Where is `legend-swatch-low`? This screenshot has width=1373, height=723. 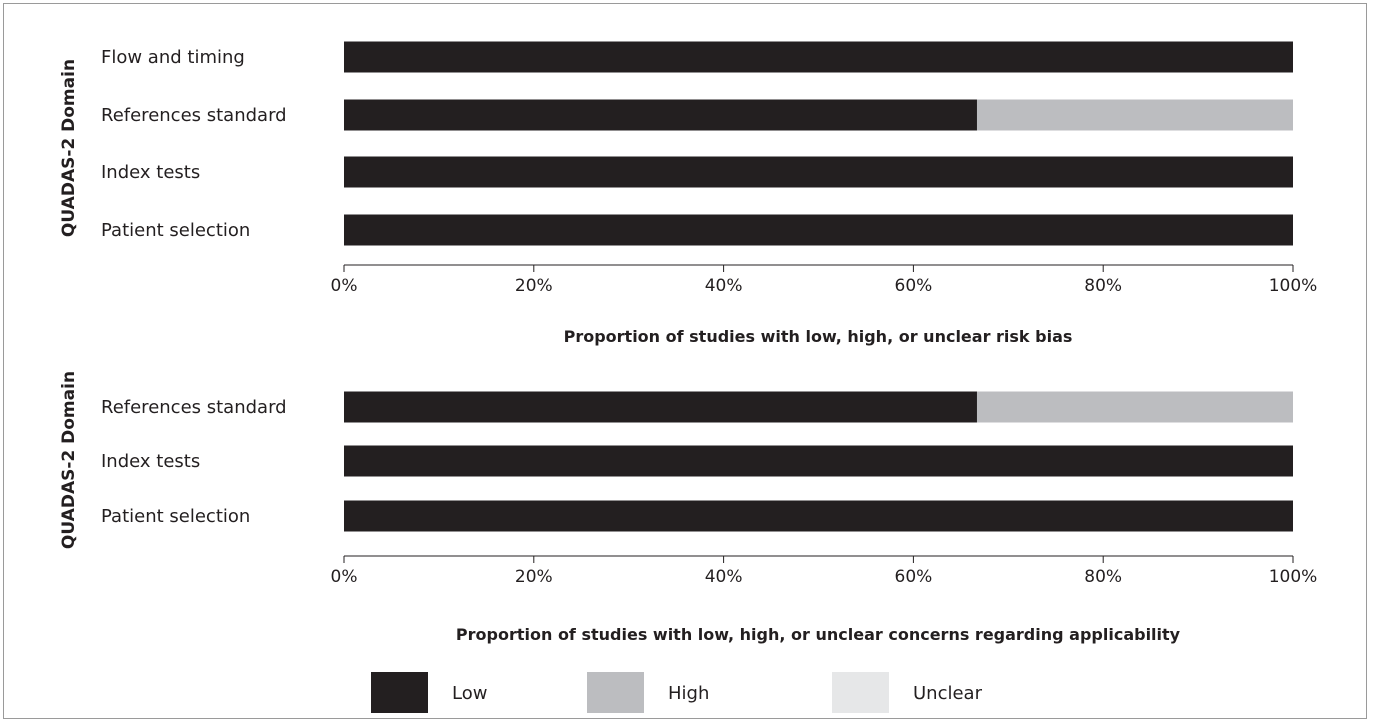
legend-swatch-low is located at coordinates (399, 692).